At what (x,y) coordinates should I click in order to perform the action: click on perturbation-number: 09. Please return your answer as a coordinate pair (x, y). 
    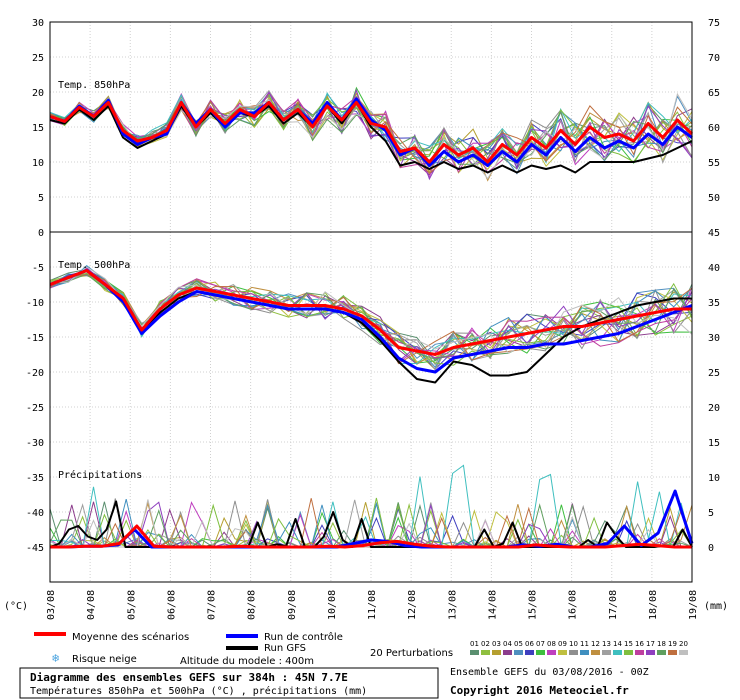
    Looking at the image, I should click on (562, 644).